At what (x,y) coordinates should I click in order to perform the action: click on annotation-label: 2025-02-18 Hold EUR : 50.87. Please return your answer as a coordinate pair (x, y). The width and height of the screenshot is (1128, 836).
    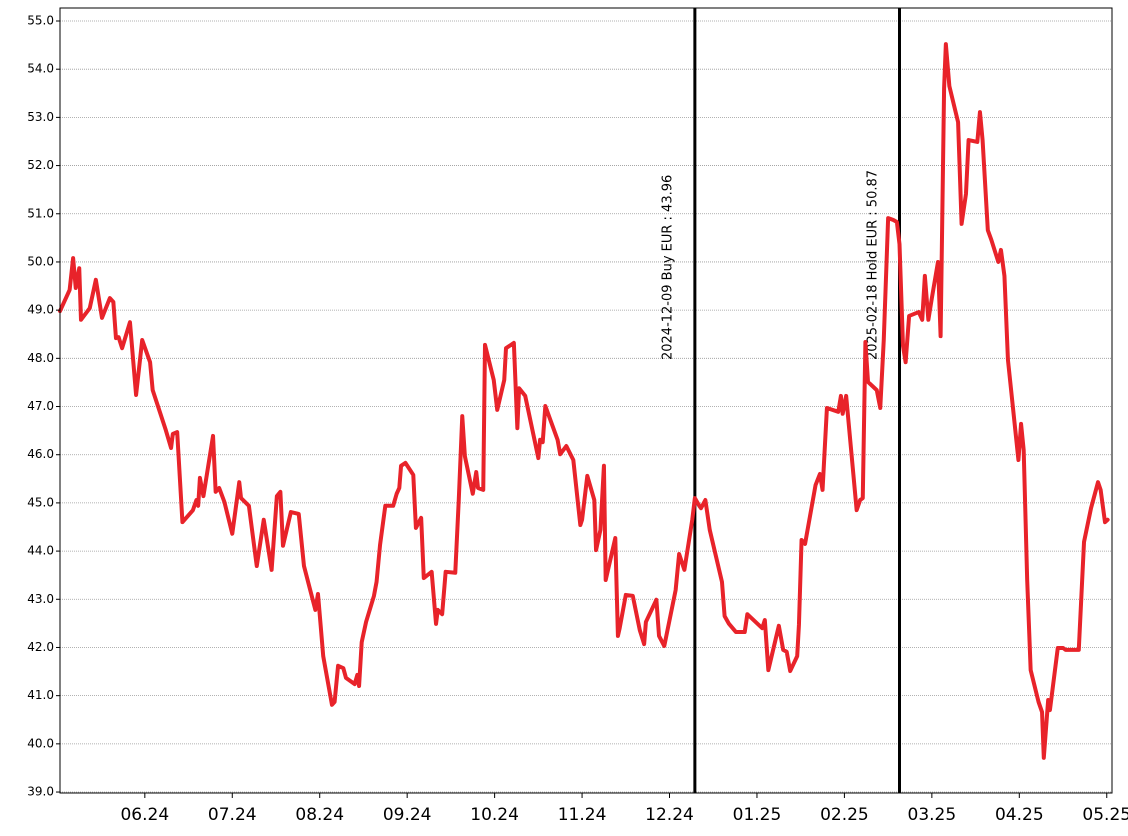
    Looking at the image, I should click on (872, 265).